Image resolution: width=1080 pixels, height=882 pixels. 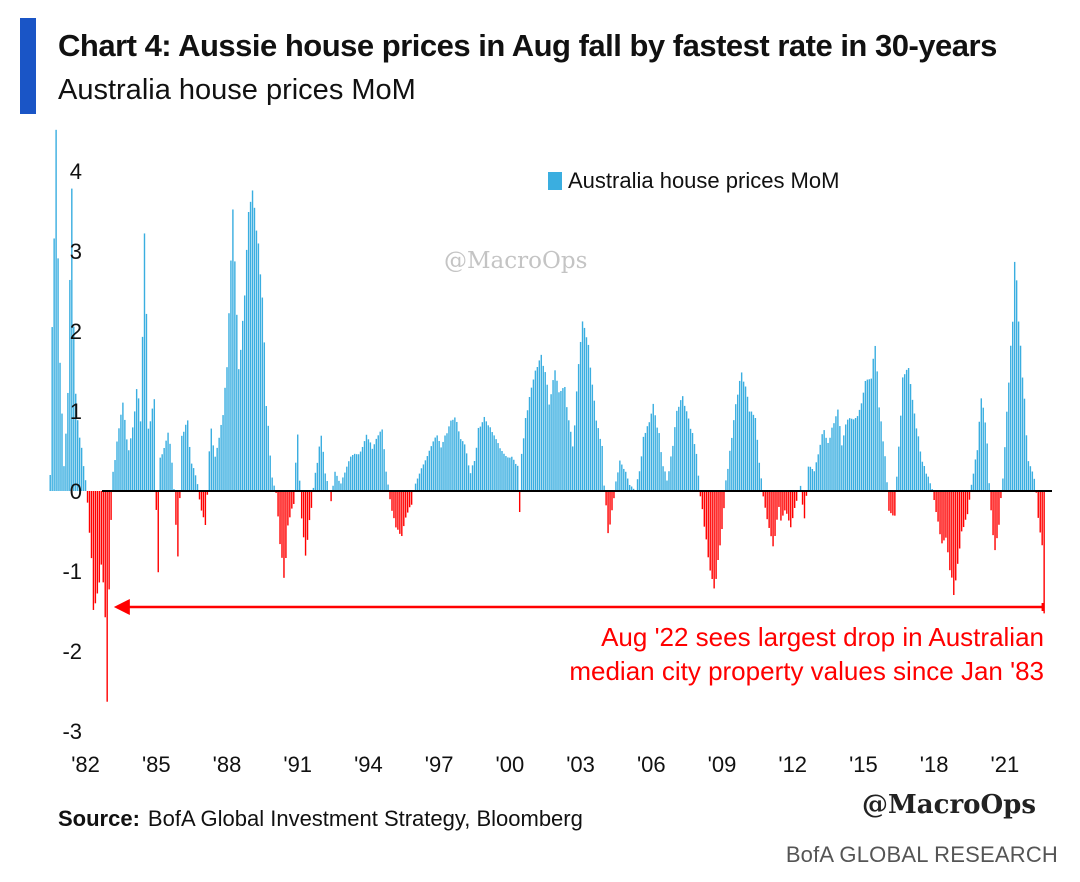 What do you see at coordinates (72, 731) in the screenshot?
I see `y-tick-label: -3` at bounding box center [72, 731].